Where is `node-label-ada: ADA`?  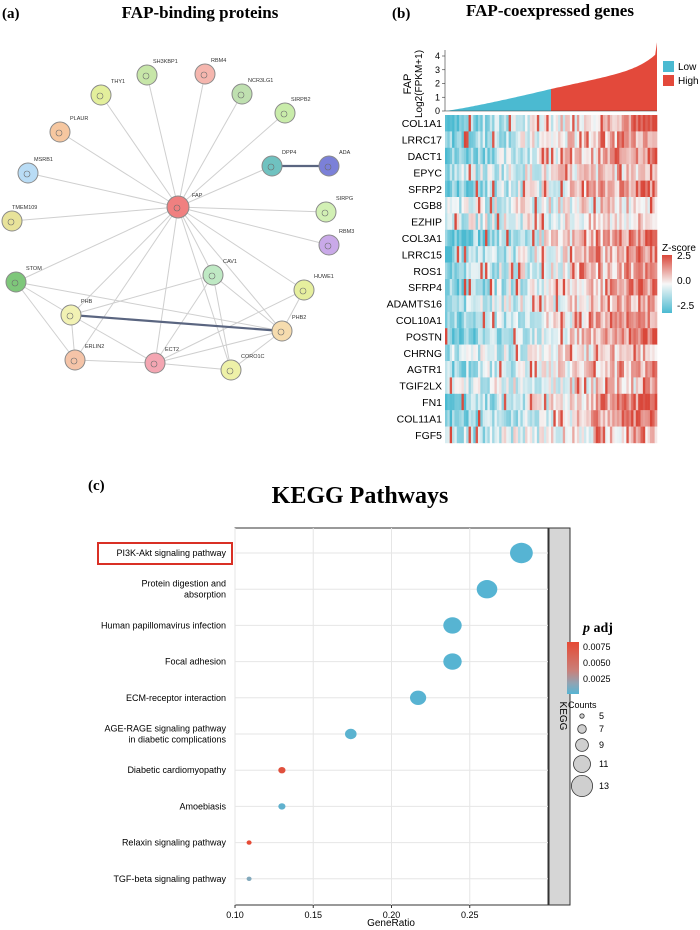
node-label-ada: ADA is located at coordinates (345, 153).